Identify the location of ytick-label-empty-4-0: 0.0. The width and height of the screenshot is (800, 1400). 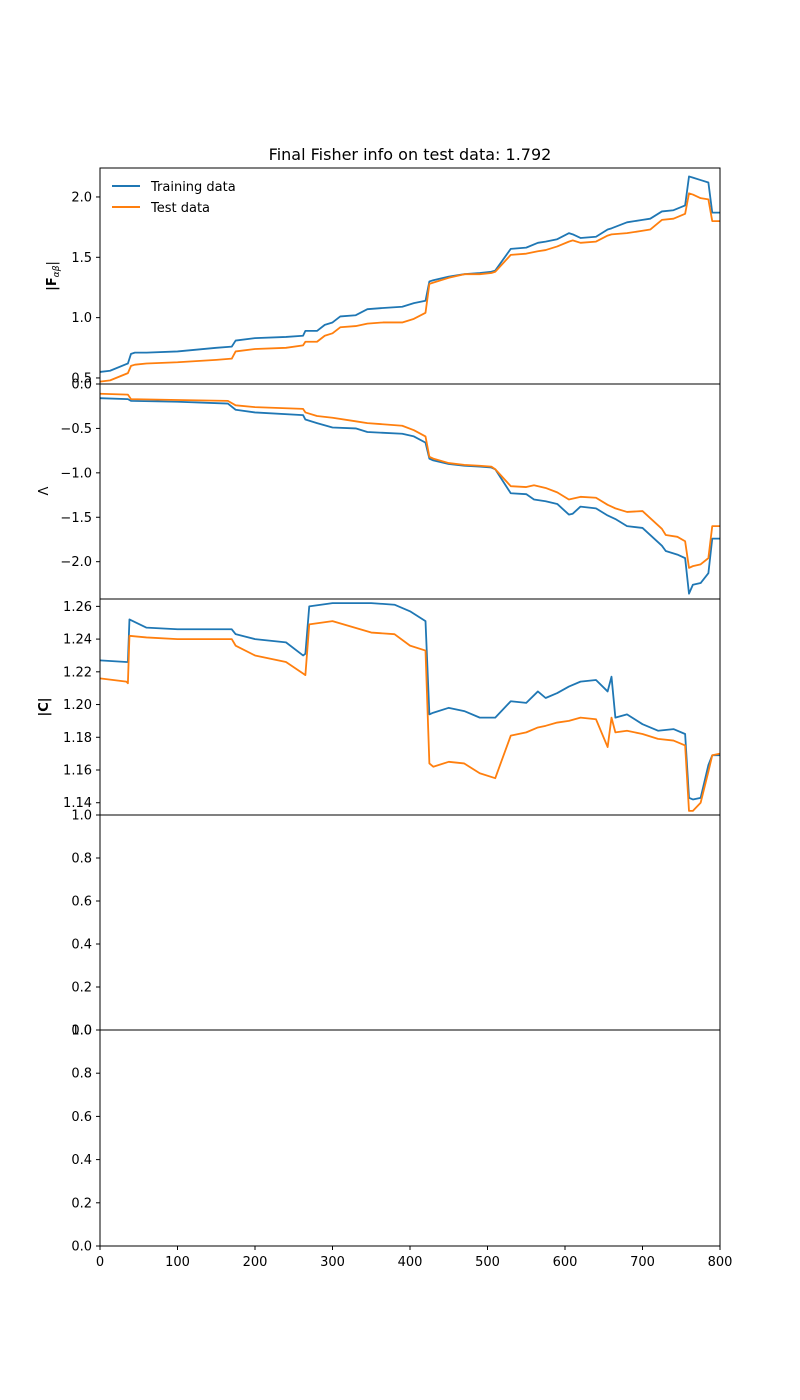
(81, 1031).